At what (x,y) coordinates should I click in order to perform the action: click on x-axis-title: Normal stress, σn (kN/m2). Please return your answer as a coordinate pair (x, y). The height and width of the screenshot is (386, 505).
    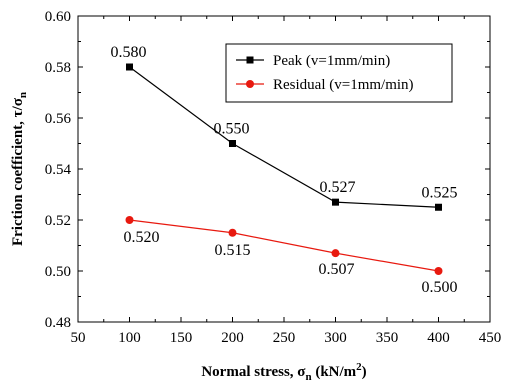
    Looking at the image, I should click on (283, 372).